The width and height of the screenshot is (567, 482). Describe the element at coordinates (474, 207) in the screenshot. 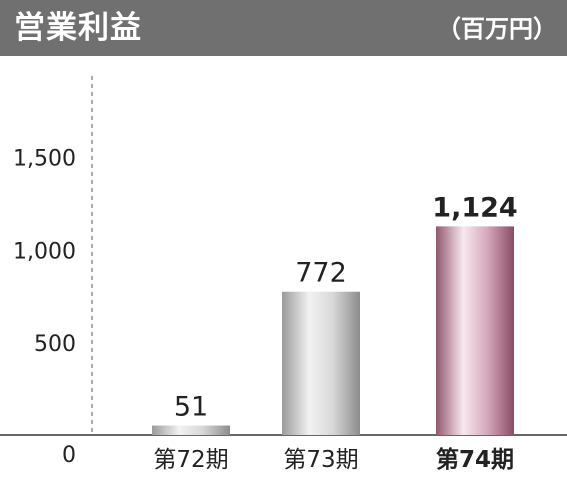

I see `data-label: 1,124` at that location.